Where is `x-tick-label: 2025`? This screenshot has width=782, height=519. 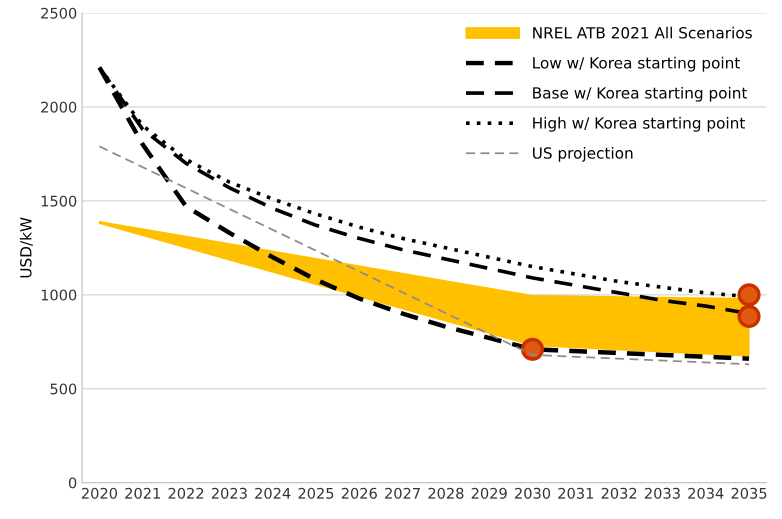 x-tick-label: 2025 is located at coordinates (316, 493).